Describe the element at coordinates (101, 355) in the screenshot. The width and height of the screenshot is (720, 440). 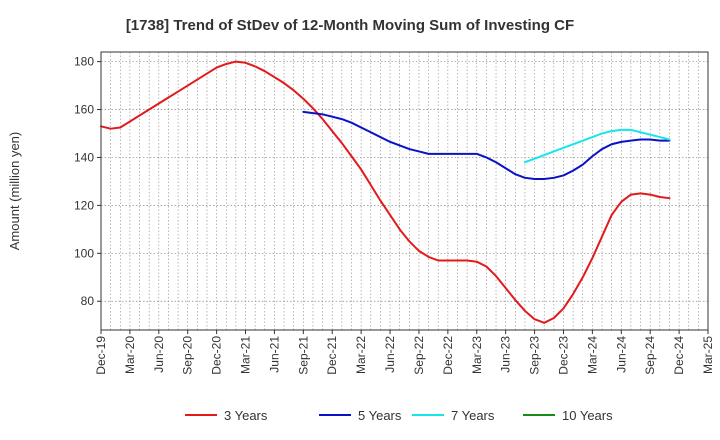
I see `x-tick-label: Dec-19` at that location.